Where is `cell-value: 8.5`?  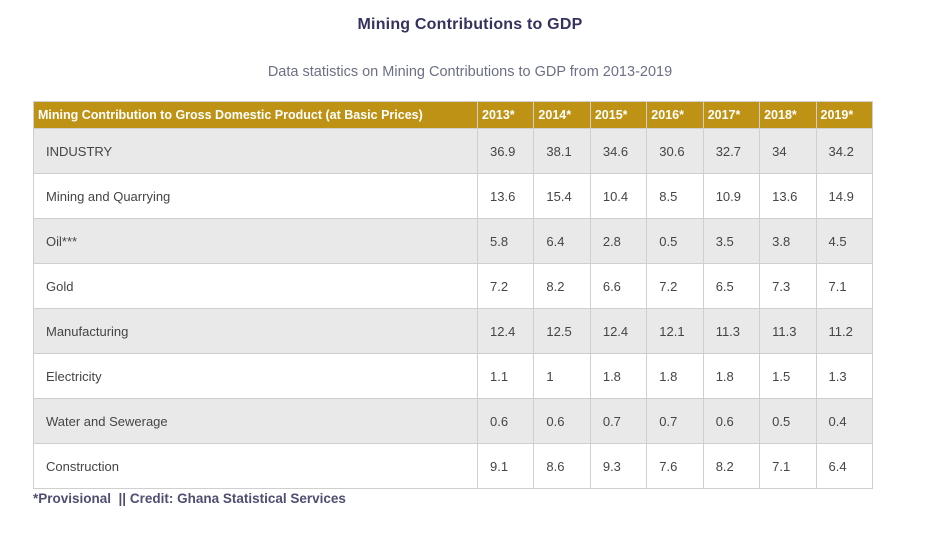
cell-value: 8.5 is located at coordinates (675, 196).